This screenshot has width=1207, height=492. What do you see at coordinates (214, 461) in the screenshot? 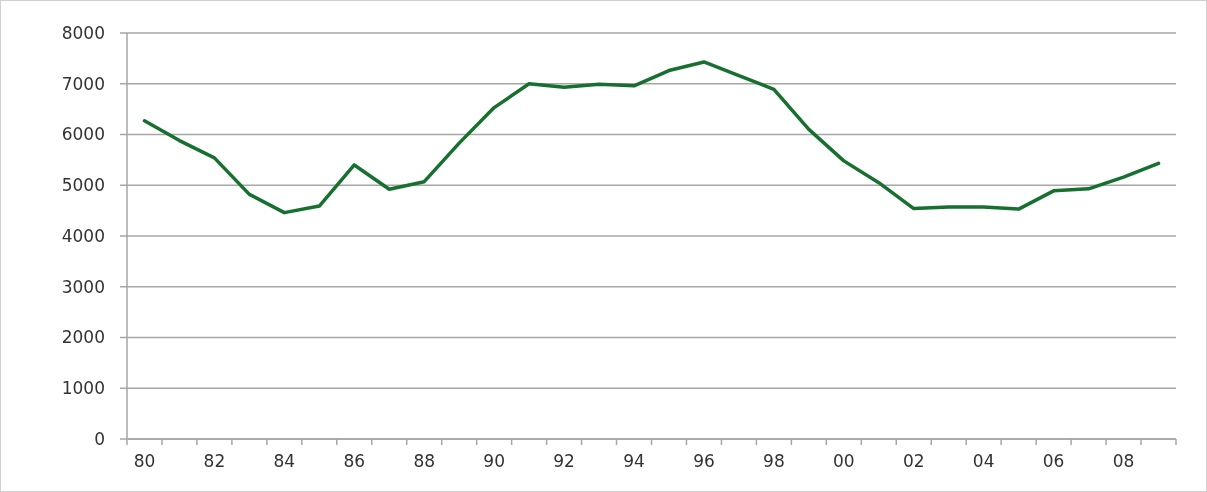
I see `x-tick-label: 82` at bounding box center [214, 461].